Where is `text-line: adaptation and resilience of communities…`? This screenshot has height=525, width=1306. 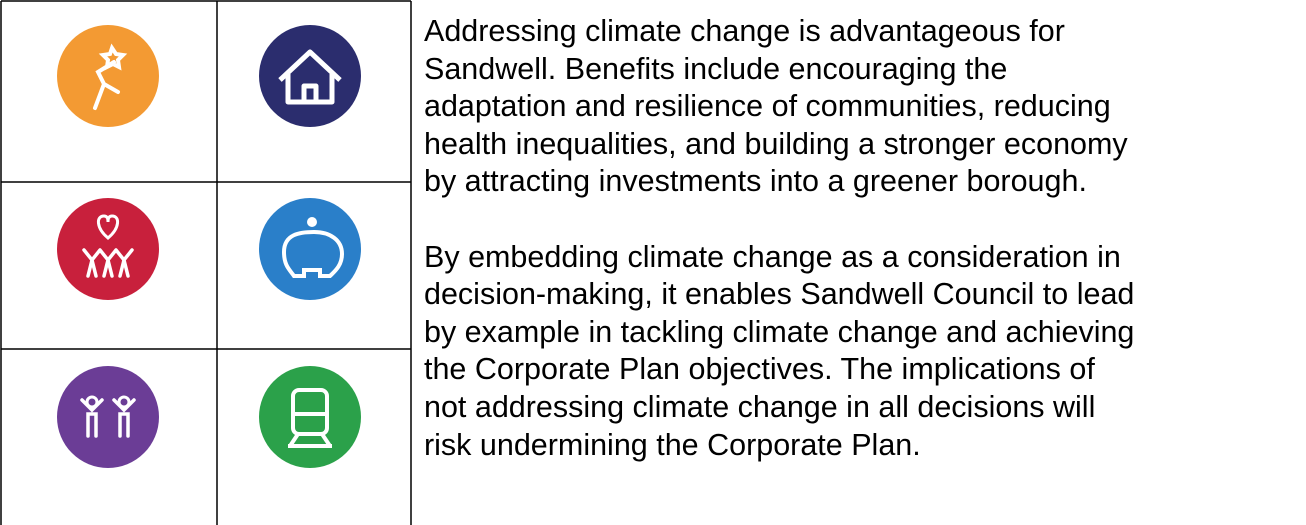 text-line: adaptation and resilience of communities… is located at coordinates (767, 106).